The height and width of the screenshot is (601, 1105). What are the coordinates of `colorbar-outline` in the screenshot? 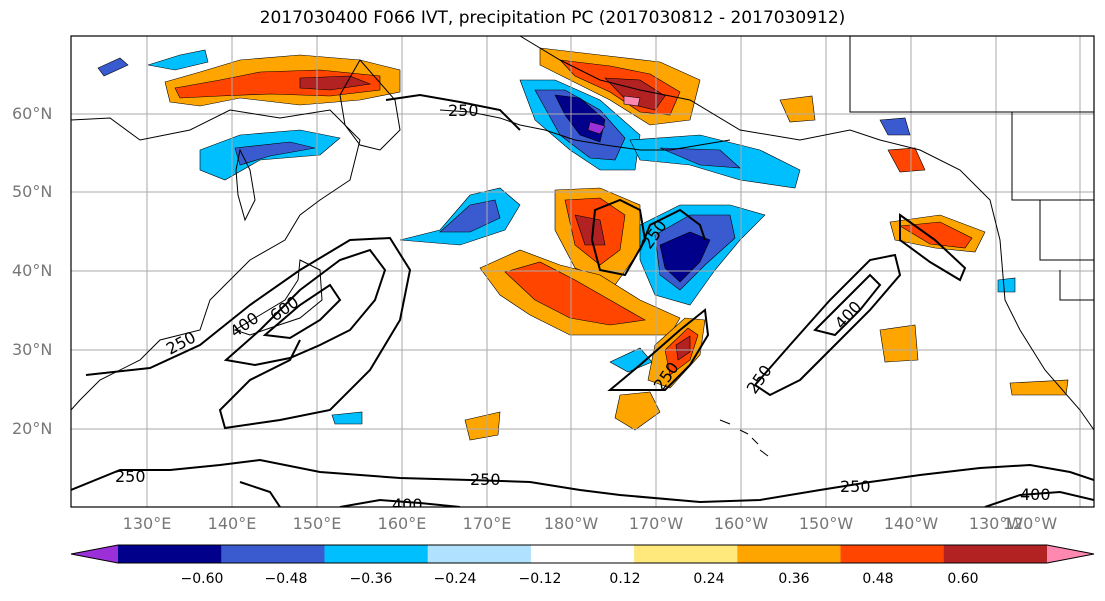 It's located at (582, 554).